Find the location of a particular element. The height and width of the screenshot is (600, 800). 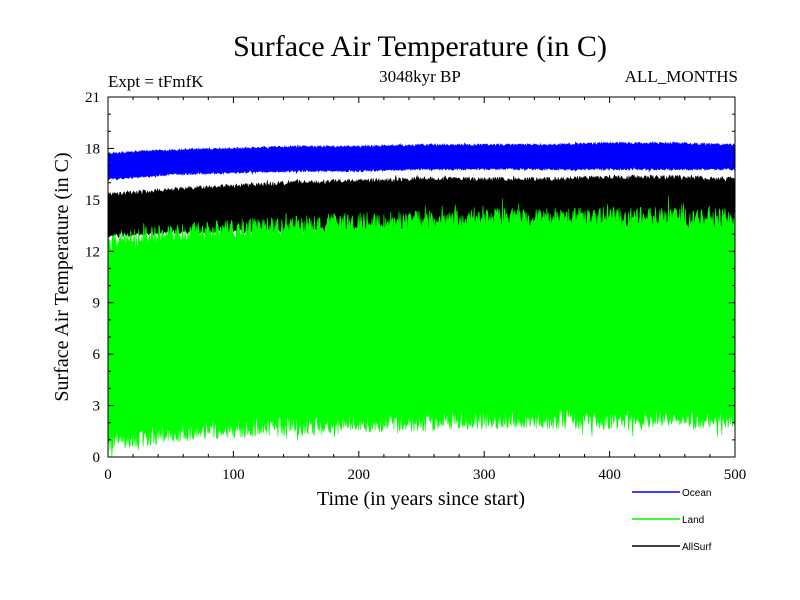

y-tick-label: 15 is located at coordinates (92, 201).